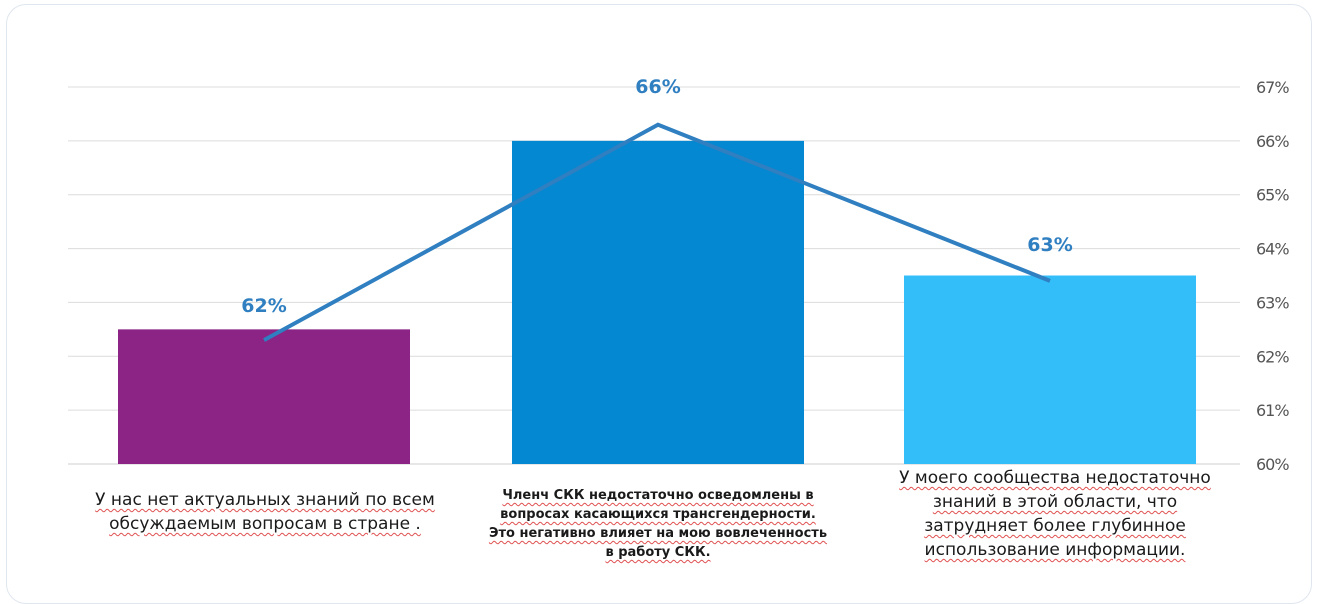  Describe the element at coordinates (1272, 410) in the screenshot. I see `y-tick-label: 61%` at that location.